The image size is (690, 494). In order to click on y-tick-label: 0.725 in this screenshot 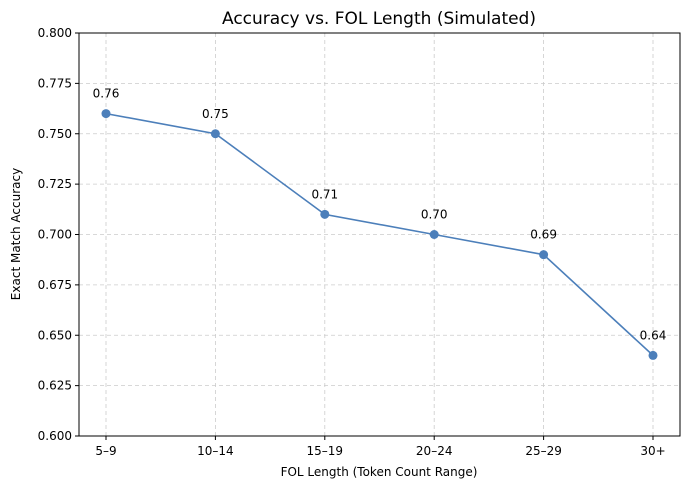, I will do `click(55, 184)`.